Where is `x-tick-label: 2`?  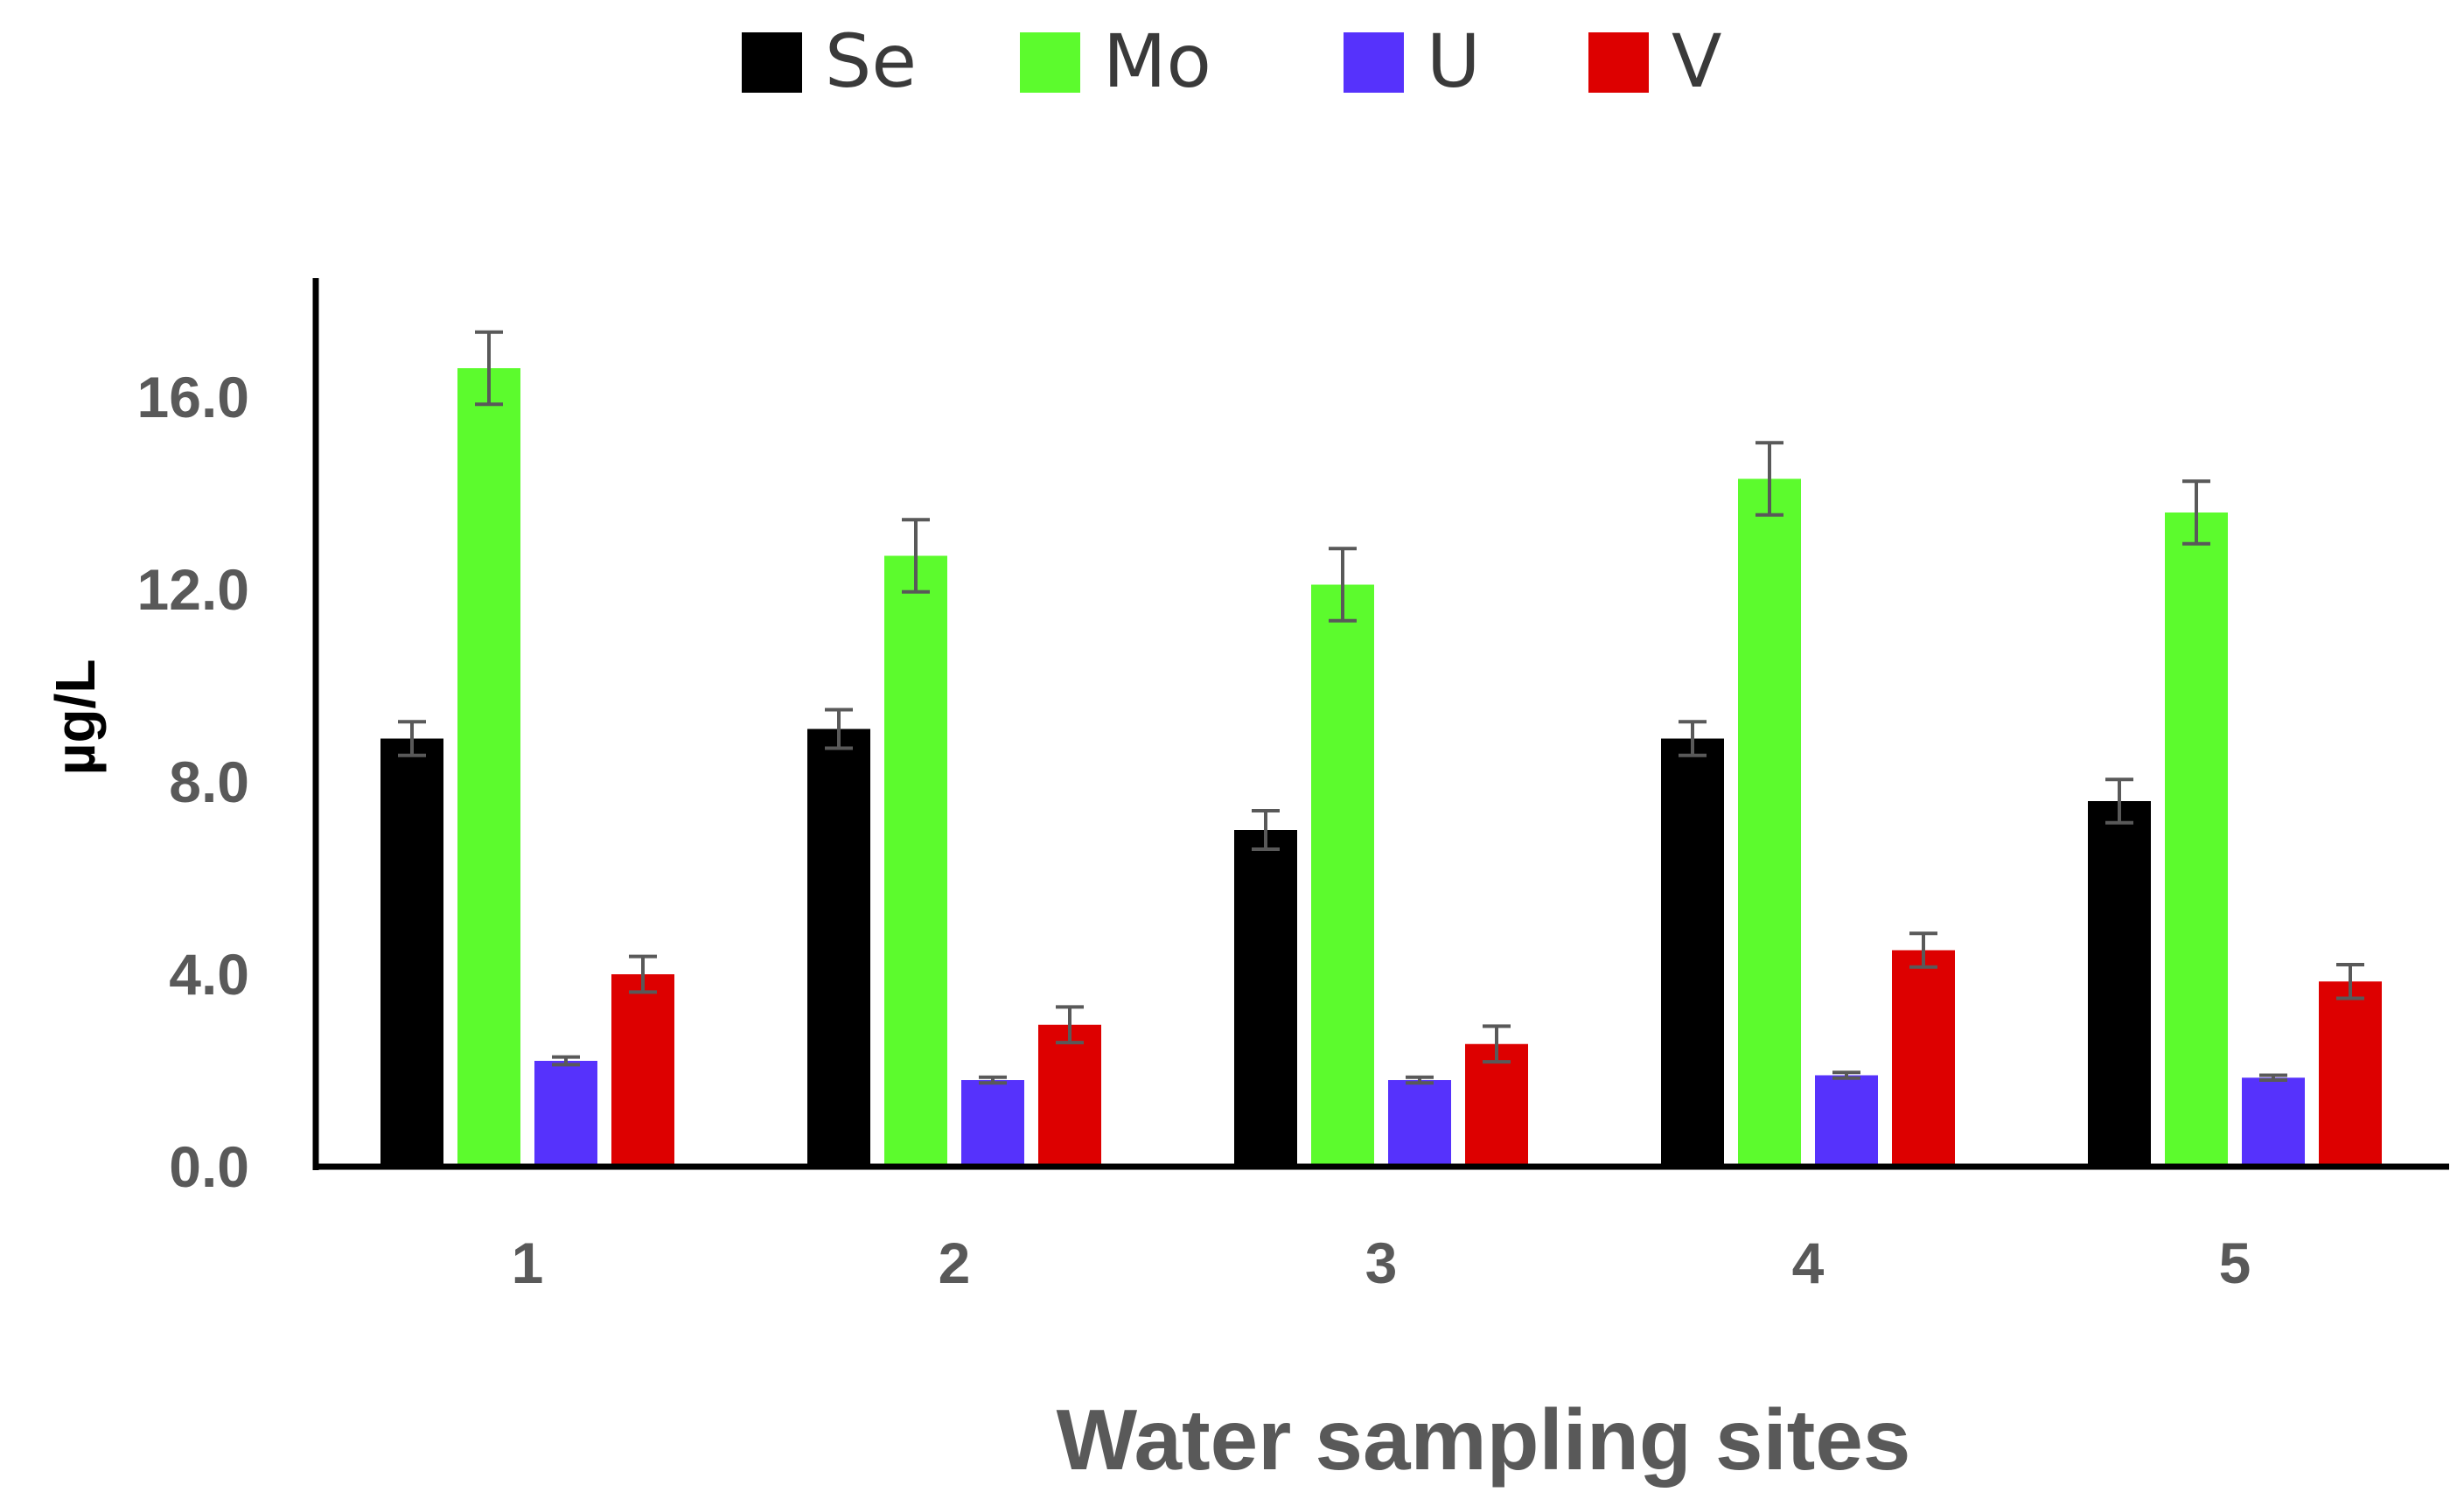
x-tick-label: 2 is located at coordinates (955, 1263).